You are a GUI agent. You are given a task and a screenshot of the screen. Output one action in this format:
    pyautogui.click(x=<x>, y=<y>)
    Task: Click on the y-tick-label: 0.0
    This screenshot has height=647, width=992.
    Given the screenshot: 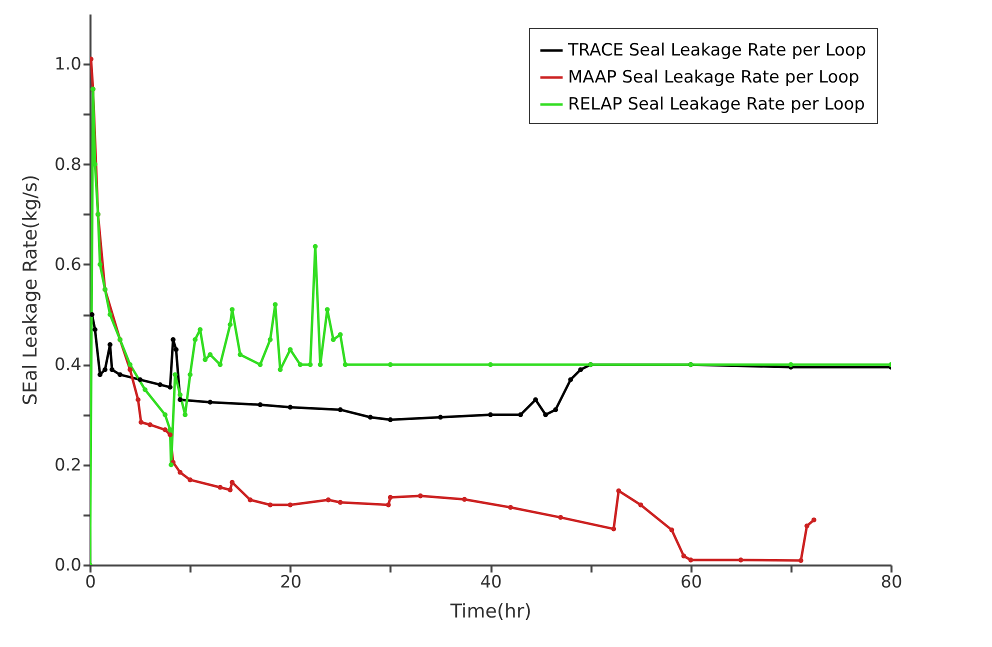 What is the action you would take?
    pyautogui.click(x=68, y=566)
    